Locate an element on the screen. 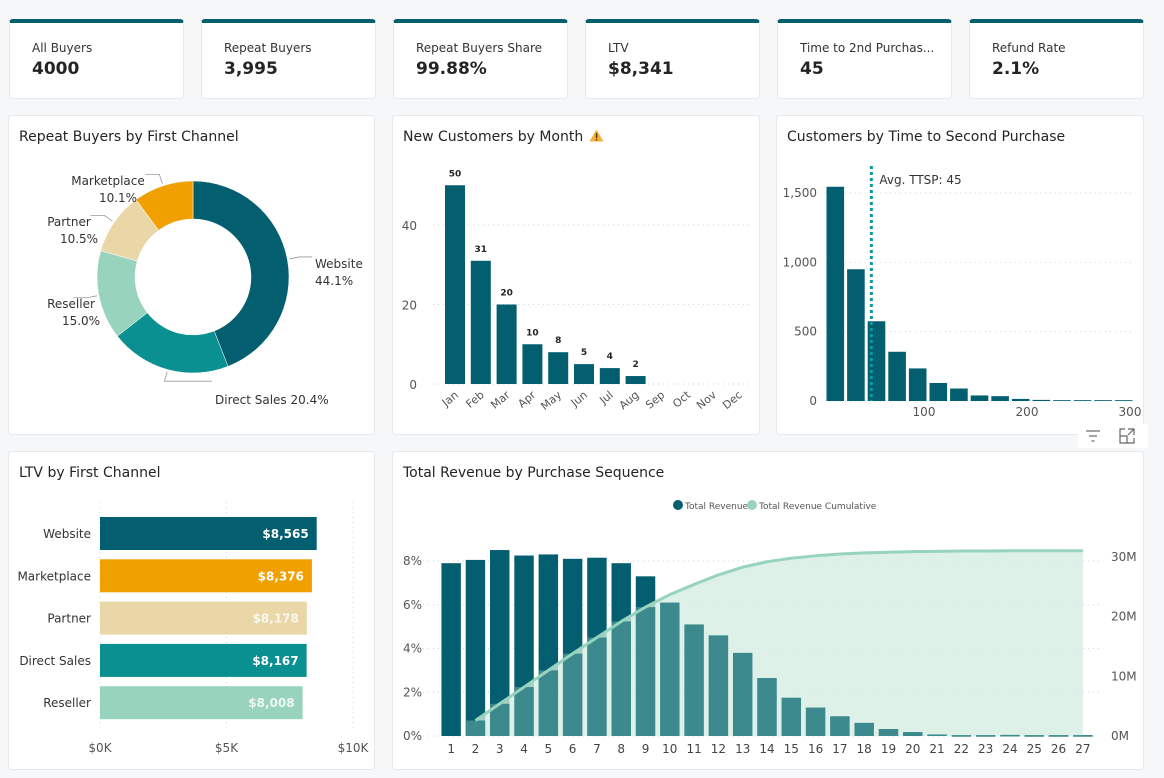  data-label: $8,167 is located at coordinates (275, 661).